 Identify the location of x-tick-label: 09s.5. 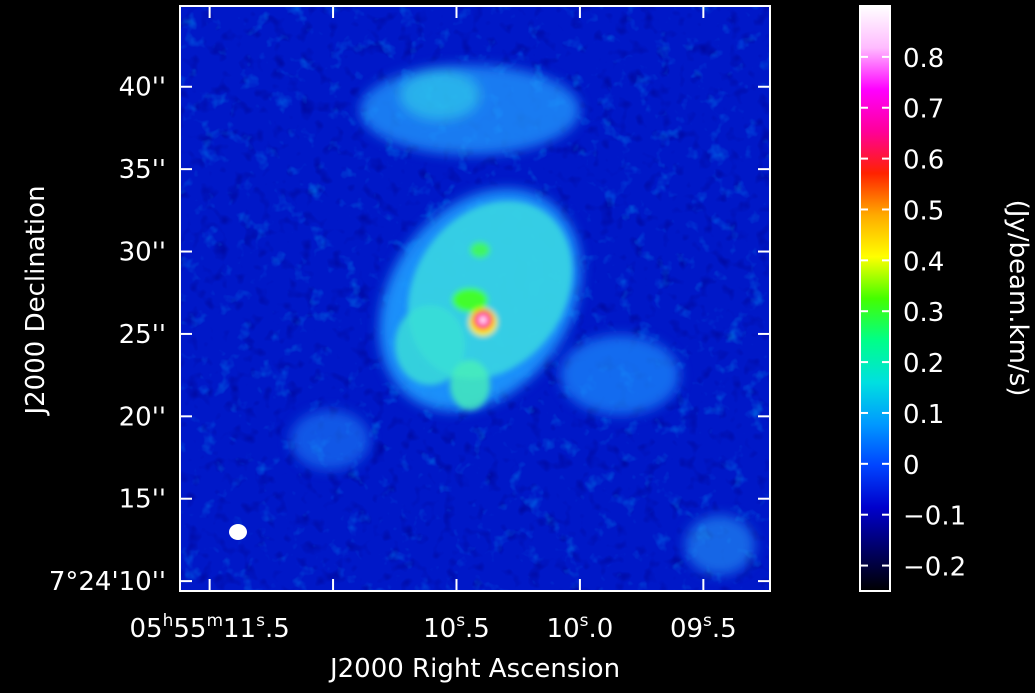
(703, 627).